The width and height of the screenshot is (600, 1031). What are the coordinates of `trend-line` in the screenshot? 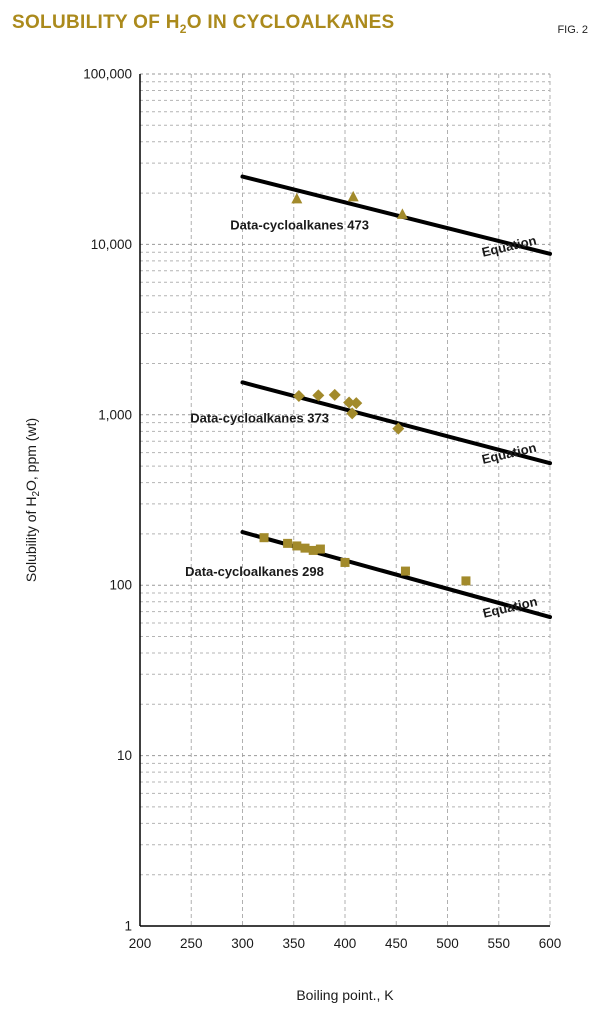 It's located at (396, 215).